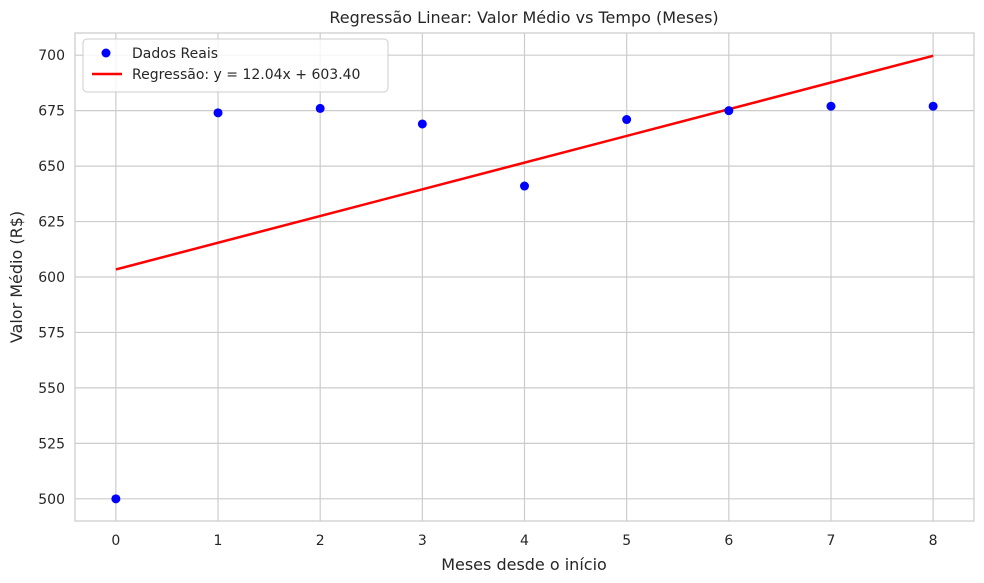 This screenshot has height=583, width=984. I want to click on legend-box, so click(235, 65).